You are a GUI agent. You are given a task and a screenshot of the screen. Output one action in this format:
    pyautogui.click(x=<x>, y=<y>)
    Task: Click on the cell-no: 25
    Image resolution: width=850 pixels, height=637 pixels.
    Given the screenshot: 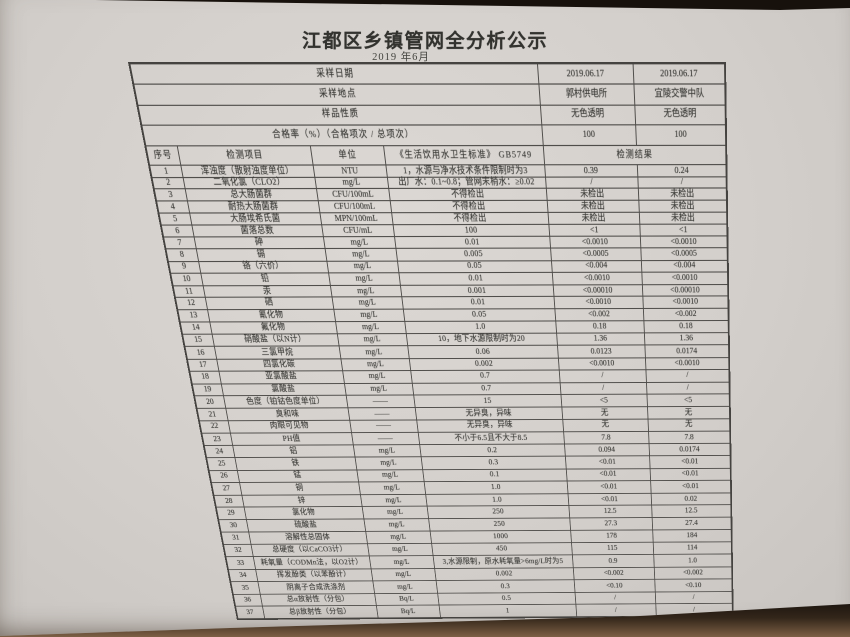 What is the action you would take?
    pyautogui.click(x=221, y=464)
    